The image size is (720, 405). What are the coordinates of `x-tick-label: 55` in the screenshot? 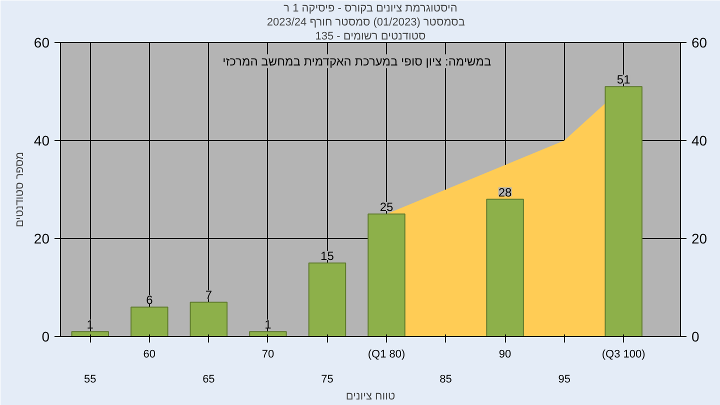 It's located at (90, 380).